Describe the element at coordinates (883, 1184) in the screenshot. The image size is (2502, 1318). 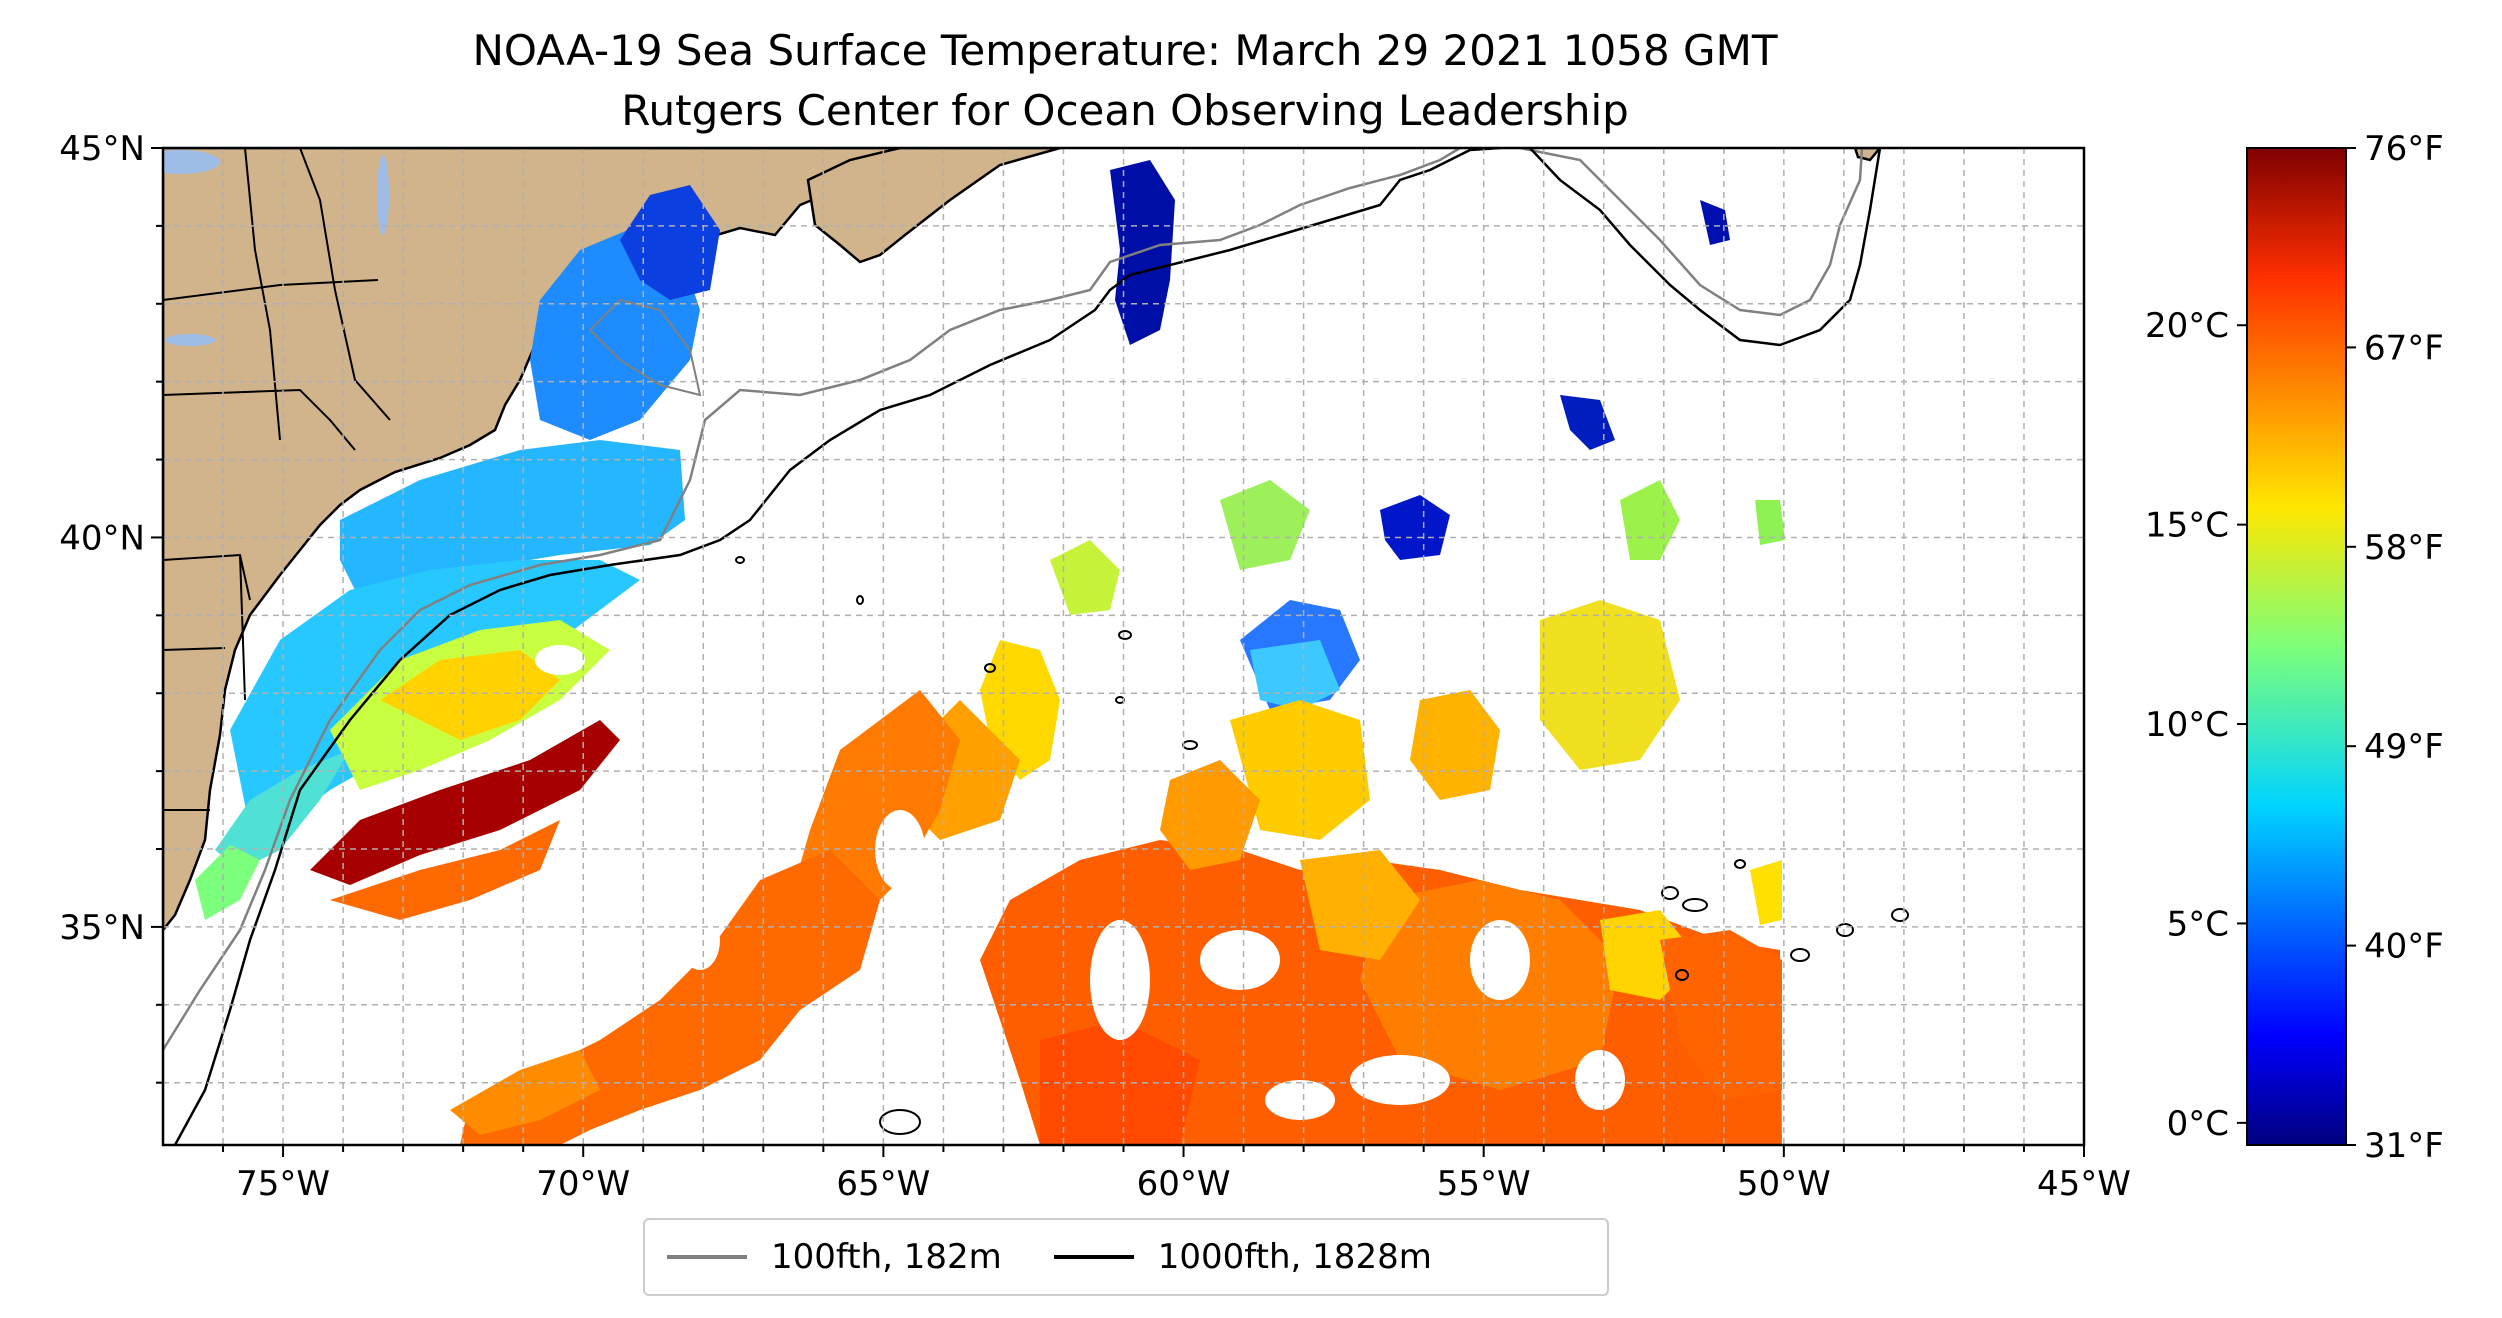
I see `lon-tick-label: 65°W` at that location.